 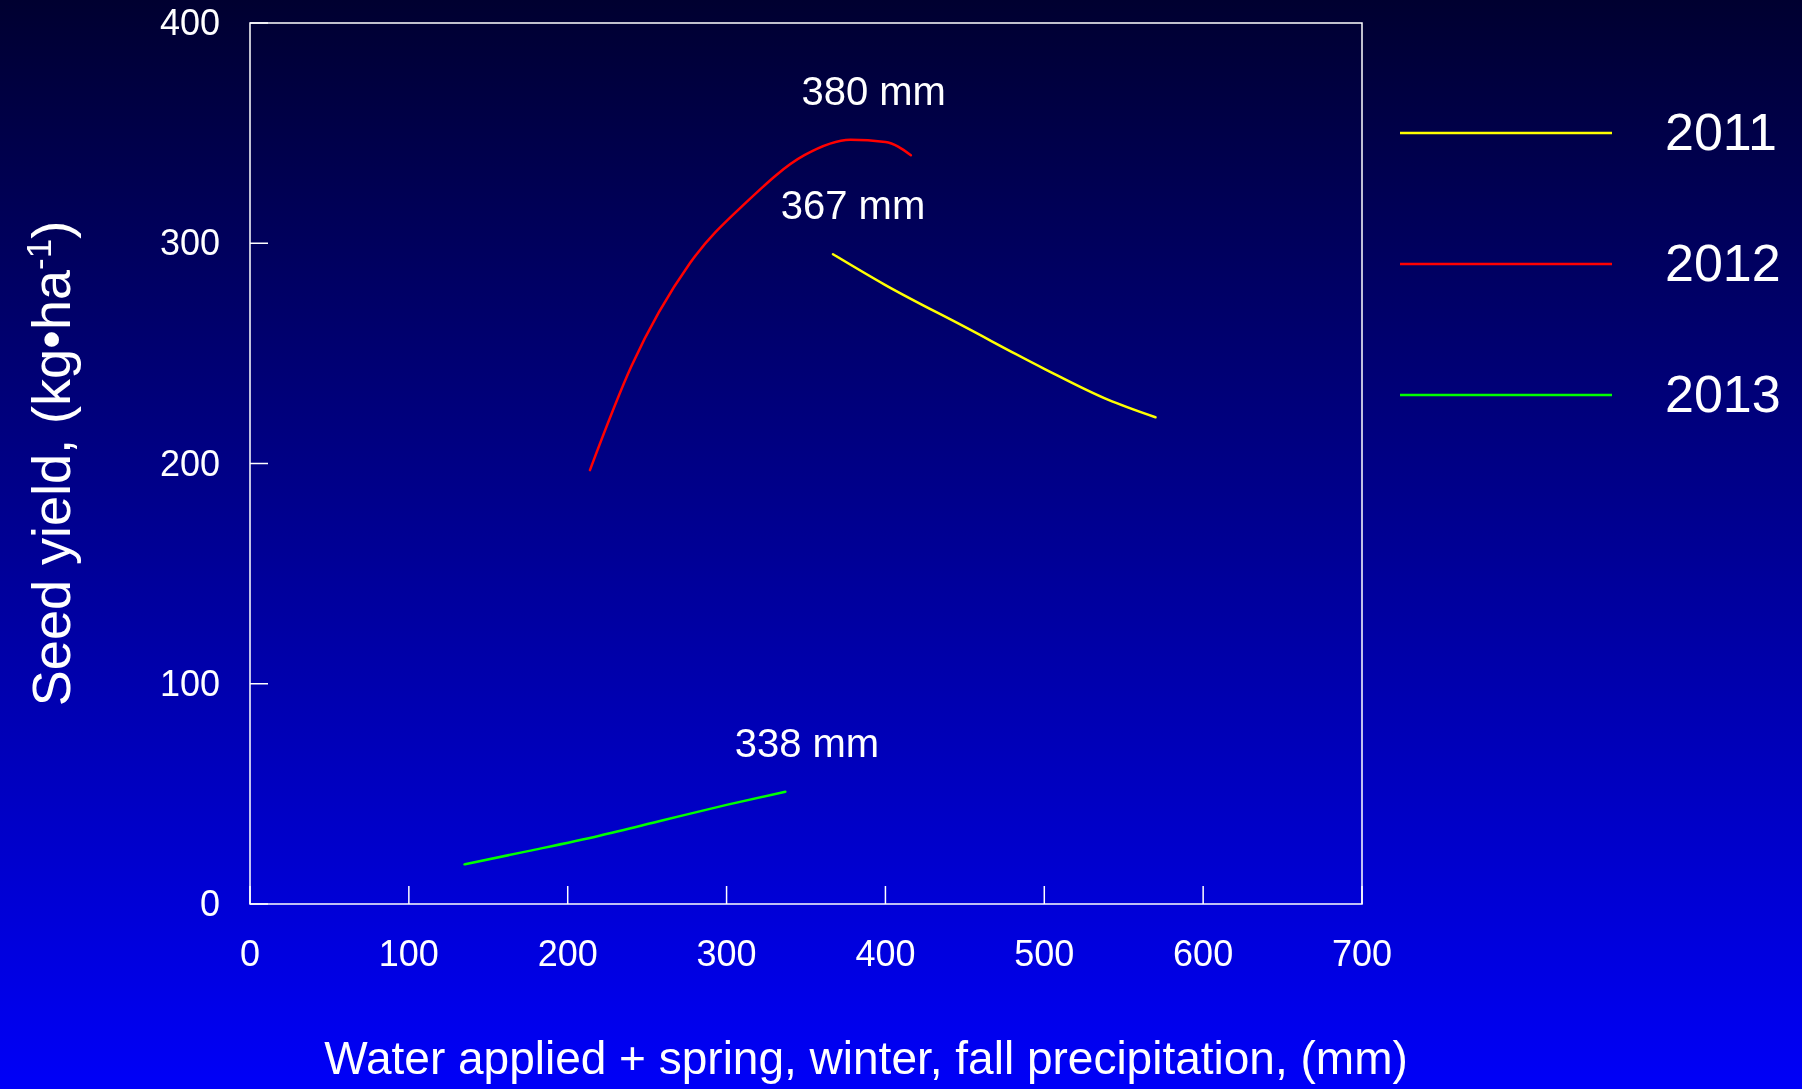 I want to click on y-tick-label: 400, so click(x=189, y=22).